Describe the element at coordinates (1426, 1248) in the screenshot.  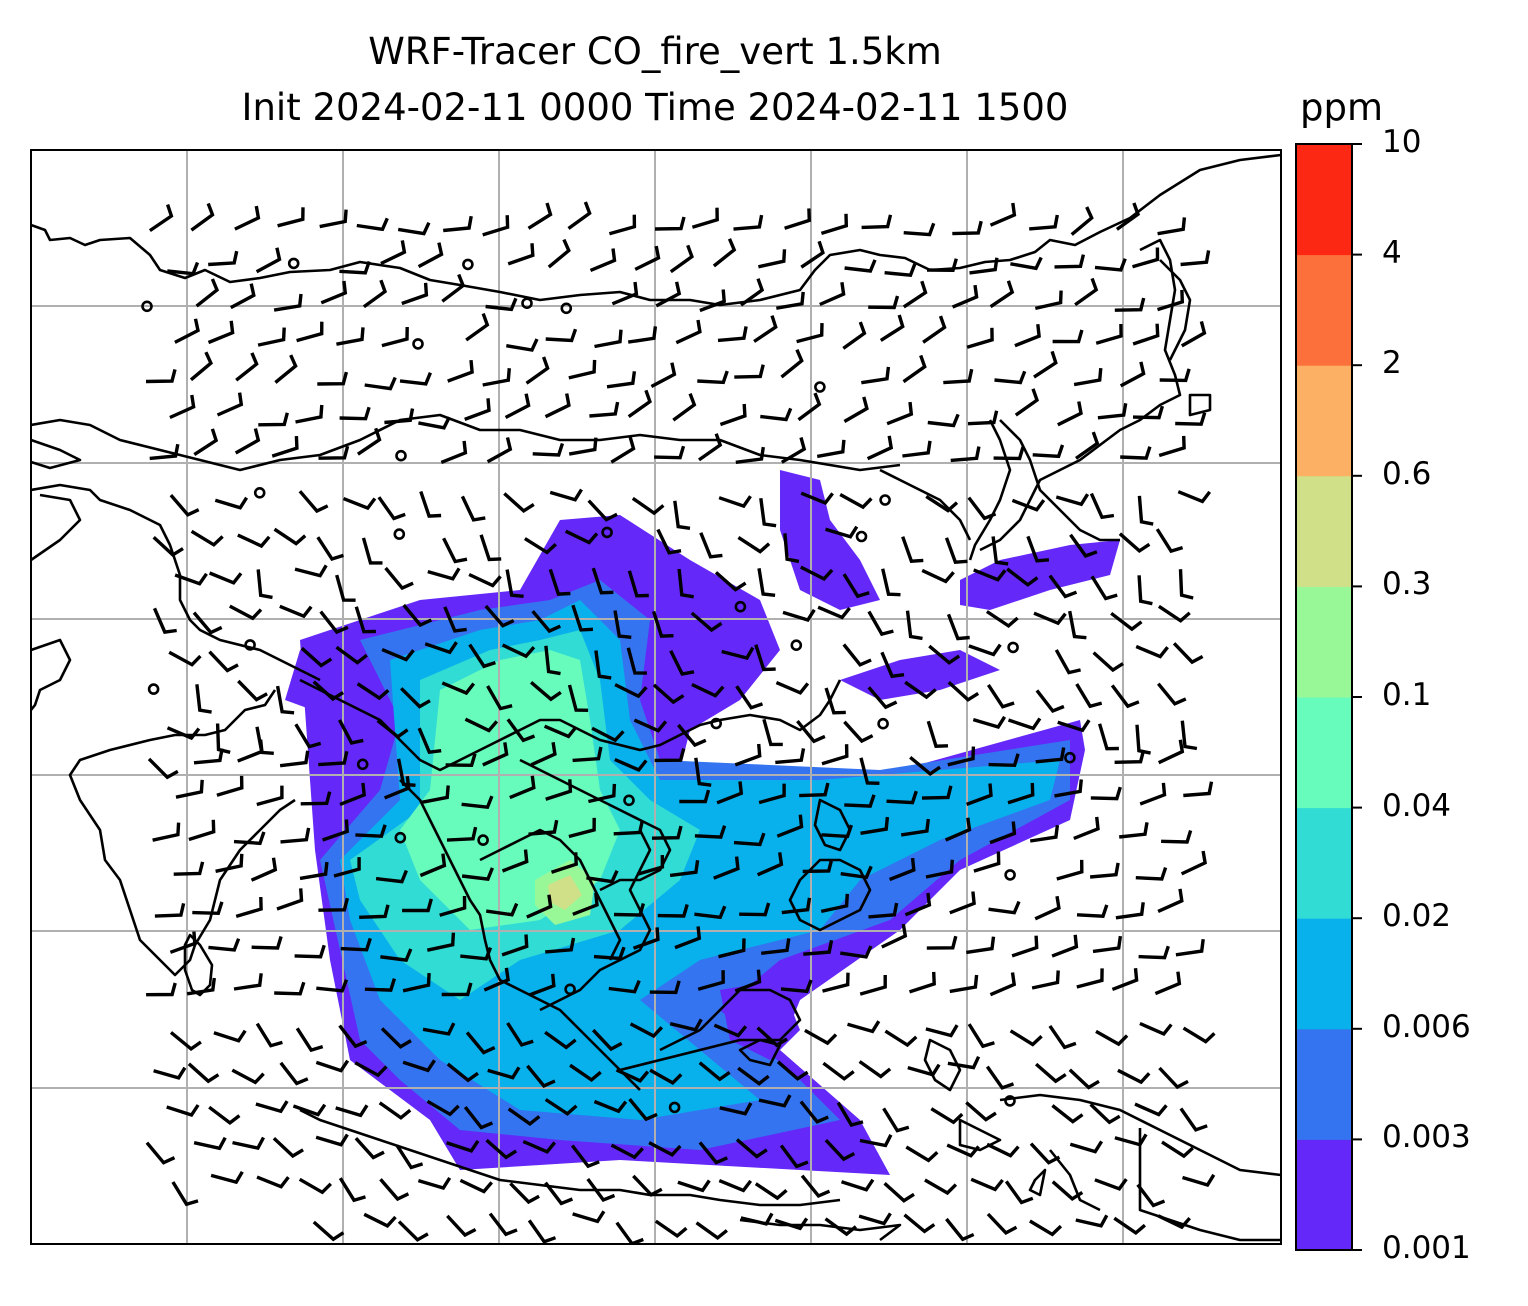
I see `colorbar-tick-label: 0.001` at that location.